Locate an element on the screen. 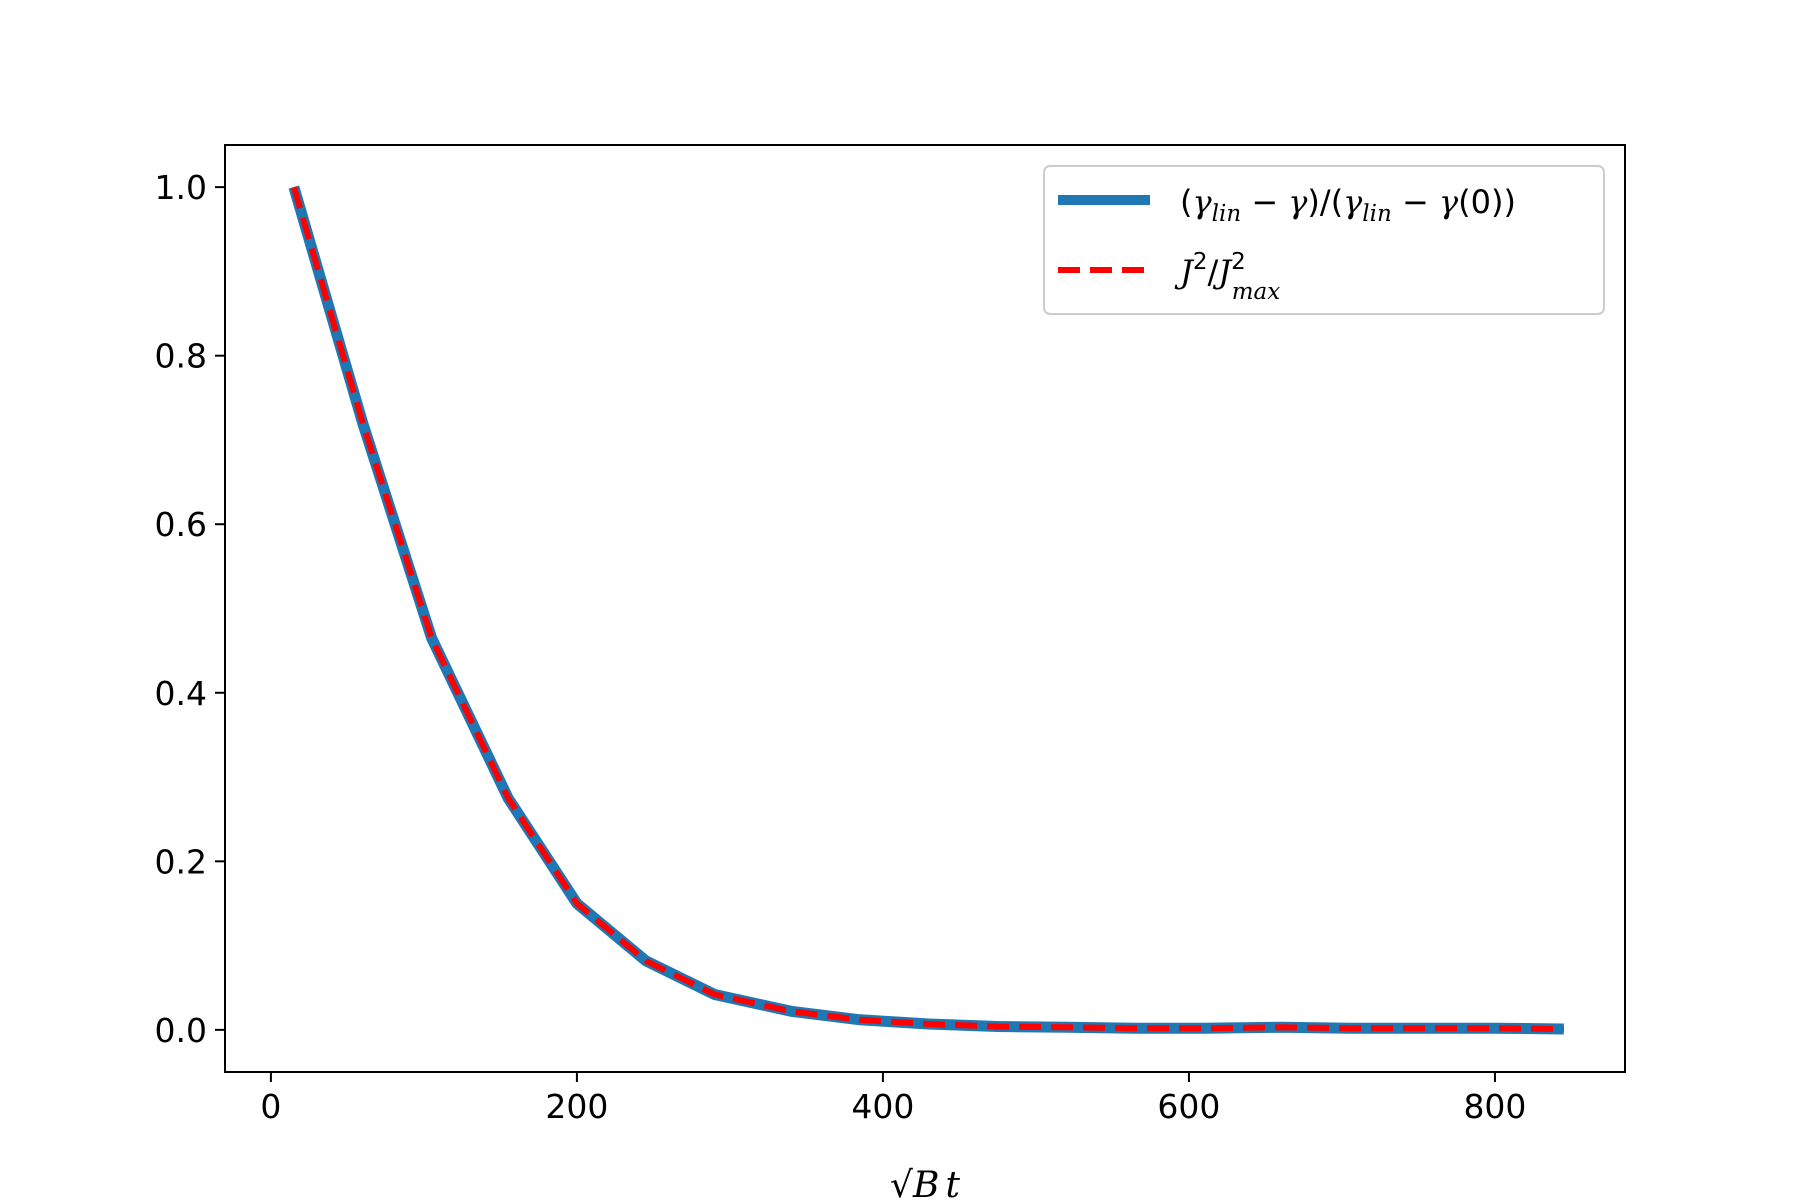 The image size is (1800, 1200). legend-box is located at coordinates (1324, 240).